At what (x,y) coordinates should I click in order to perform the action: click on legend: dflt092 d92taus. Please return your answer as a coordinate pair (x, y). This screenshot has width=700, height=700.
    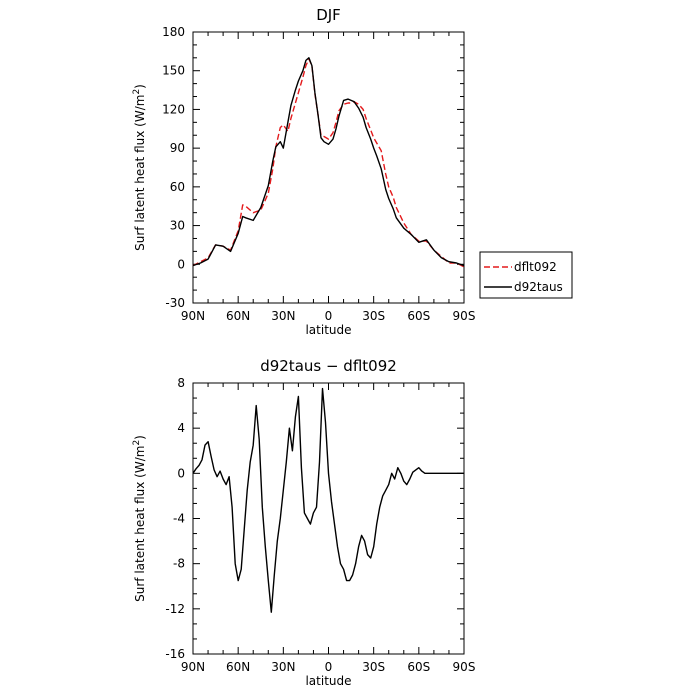
    Looking at the image, I should click on (526, 275).